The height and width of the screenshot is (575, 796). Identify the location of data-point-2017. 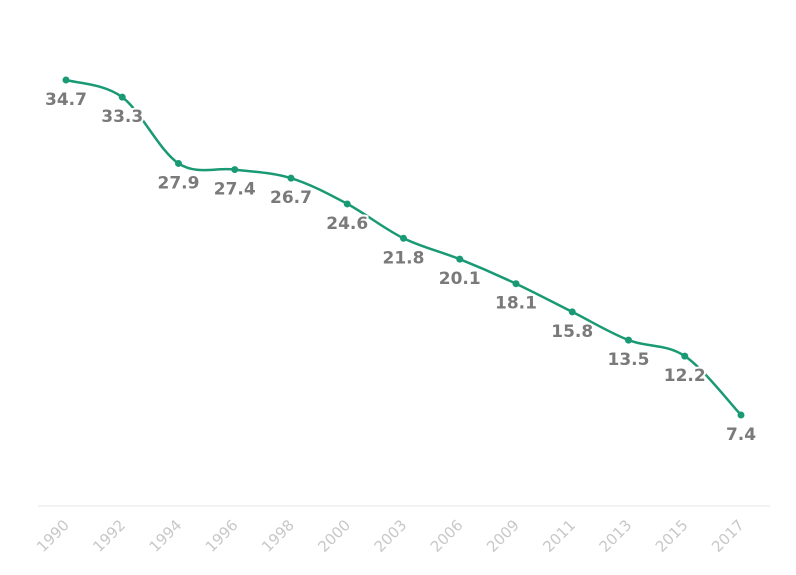
(741, 415).